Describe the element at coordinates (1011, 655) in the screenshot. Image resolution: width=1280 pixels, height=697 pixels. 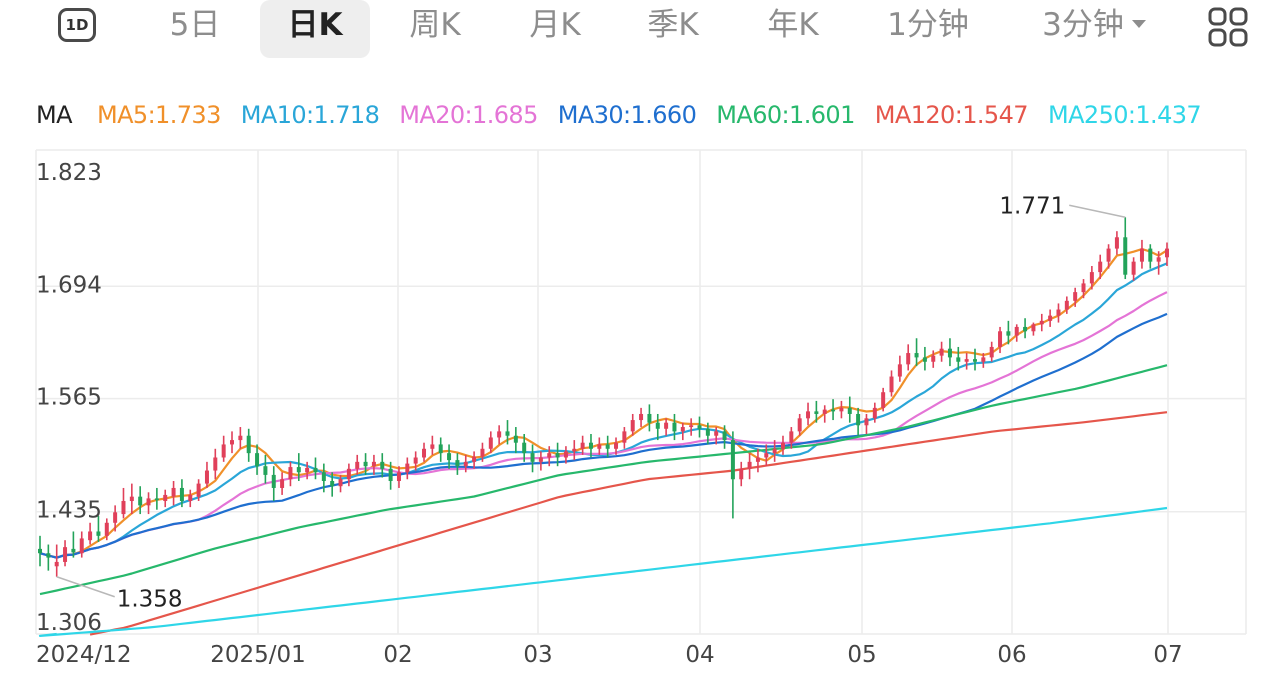
I see `x-tick: 06` at that location.